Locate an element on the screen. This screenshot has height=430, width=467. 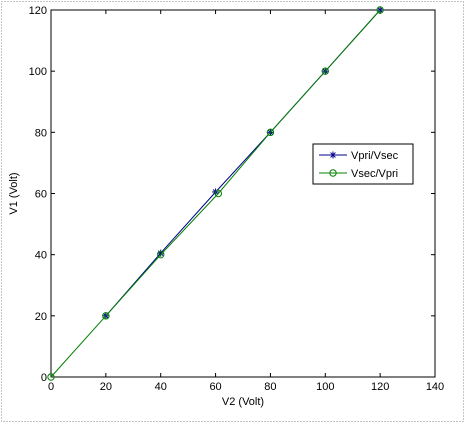
legend-label: Vpri/Vsec is located at coordinates (375, 156).